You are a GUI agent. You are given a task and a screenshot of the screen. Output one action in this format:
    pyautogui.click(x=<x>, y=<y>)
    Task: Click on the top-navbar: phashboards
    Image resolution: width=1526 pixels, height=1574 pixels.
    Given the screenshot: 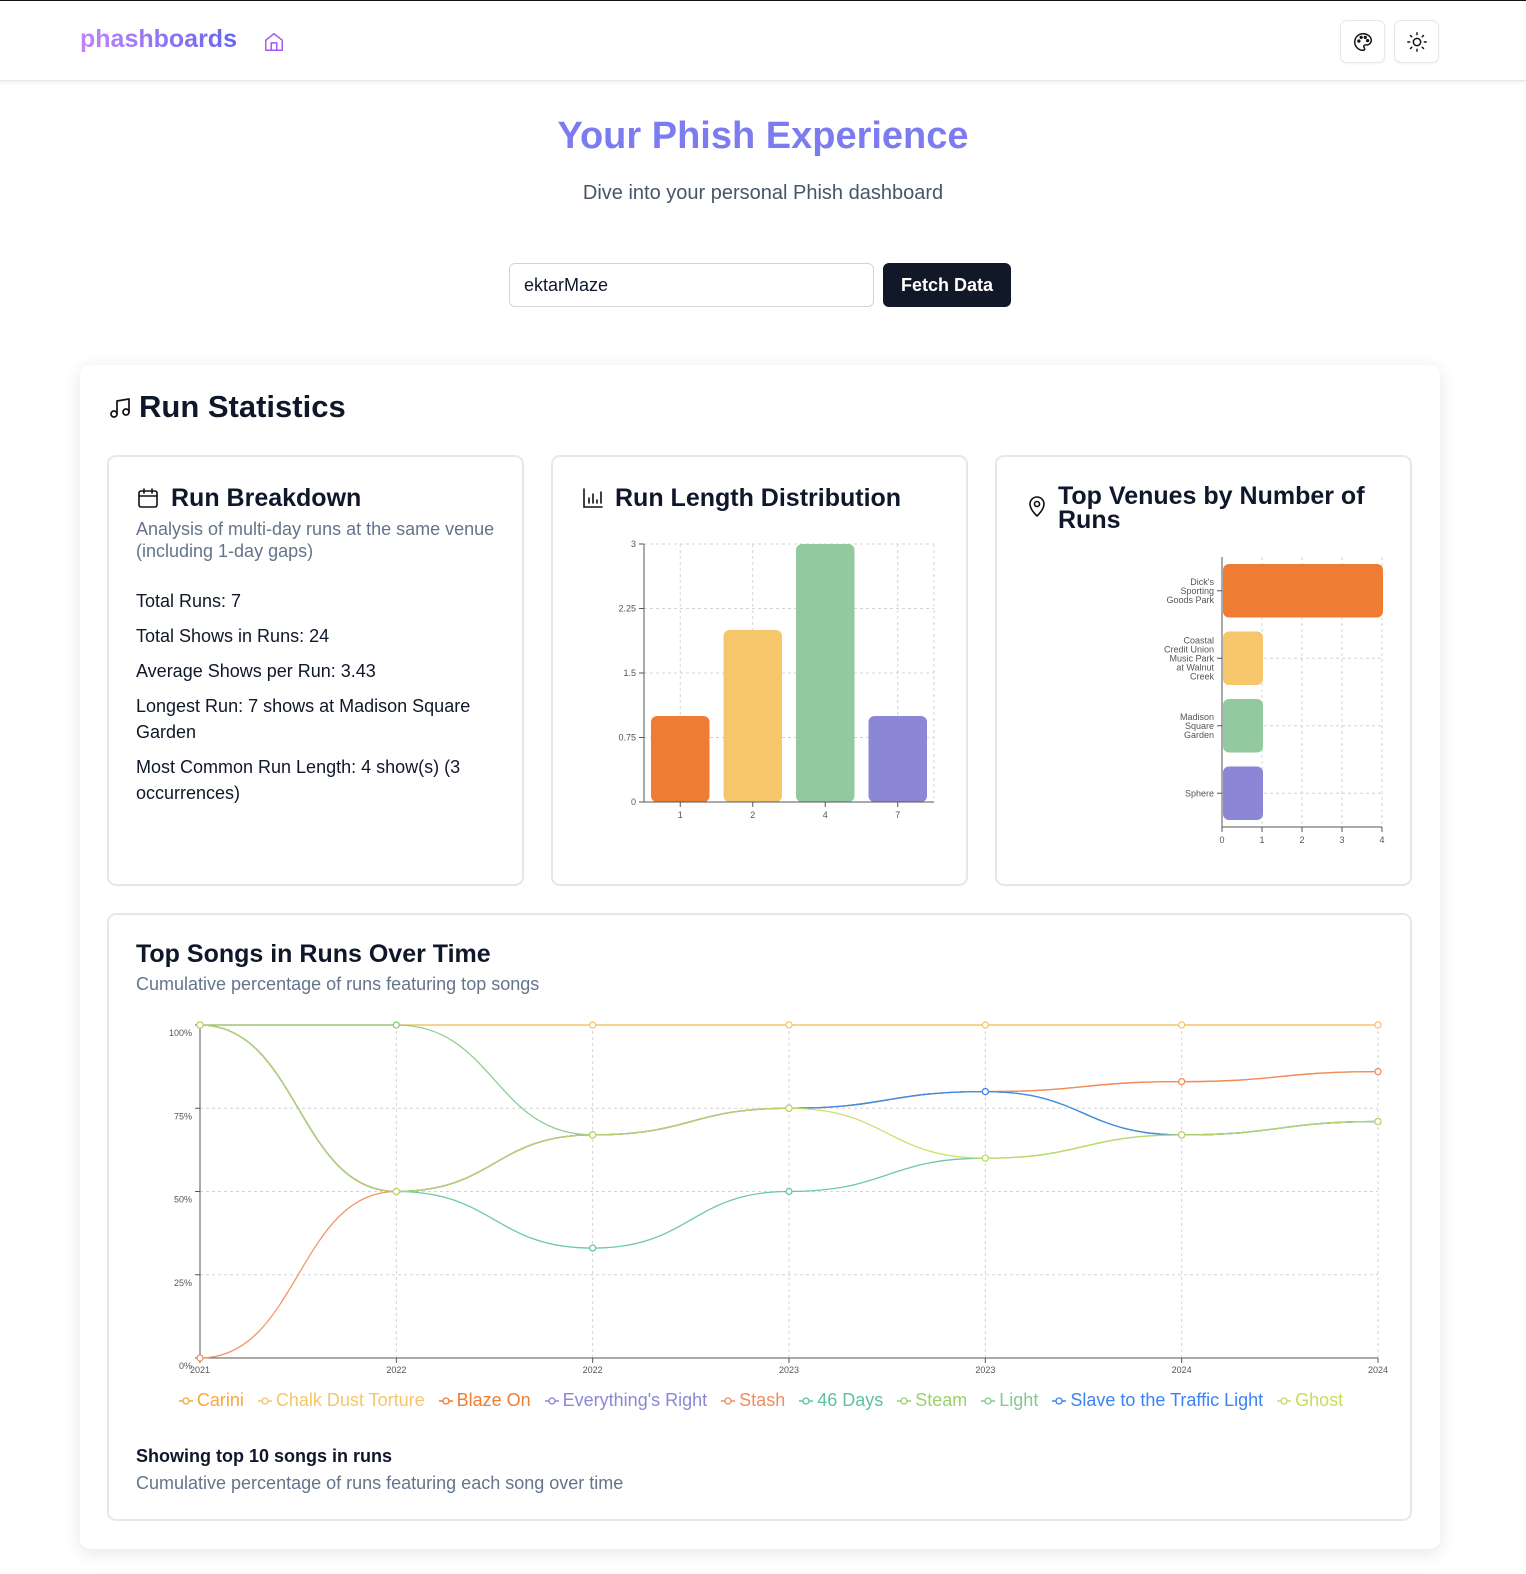 What is the action you would take?
    pyautogui.click(x=763, y=40)
    